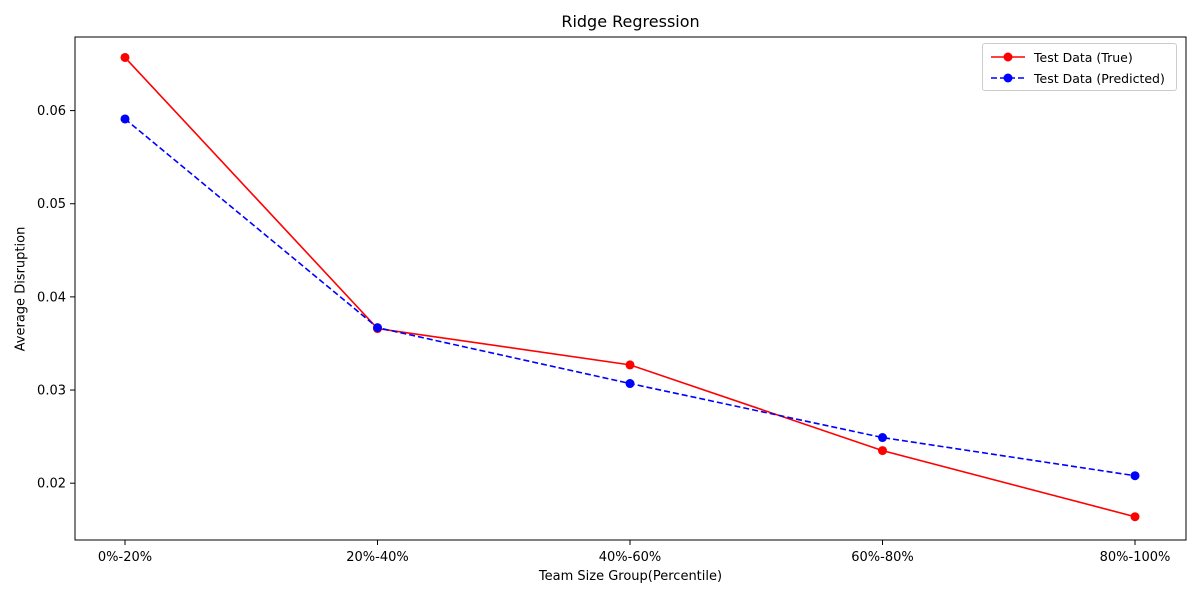  I want to click on legend-label-predicted: Test Data (Predicted), so click(1099, 78).